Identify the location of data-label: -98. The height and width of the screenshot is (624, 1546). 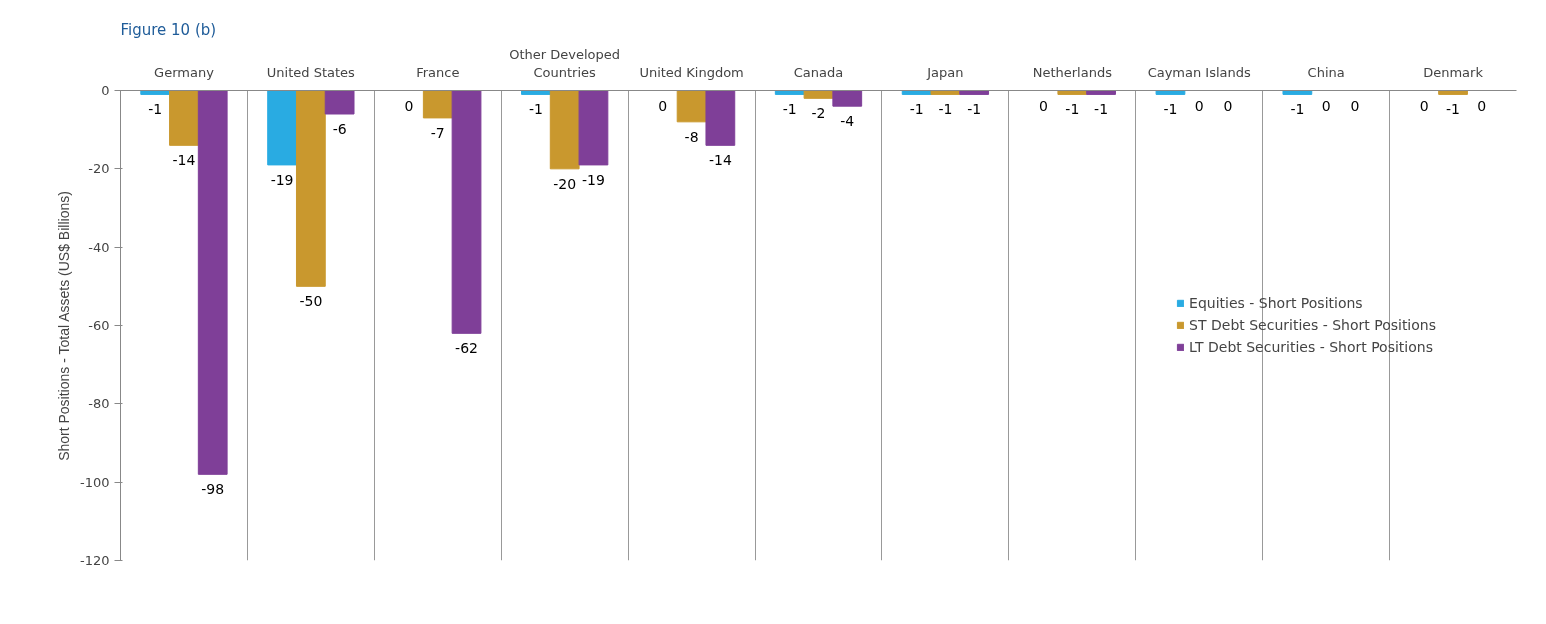
(213, 489).